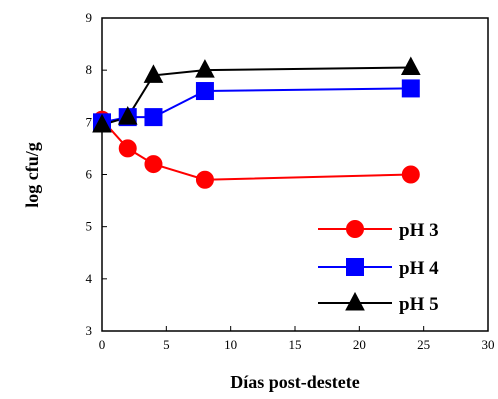 This screenshot has width=498, height=399. Describe the element at coordinates (89, 121) in the screenshot. I see `y-tick-label: 7` at that location.